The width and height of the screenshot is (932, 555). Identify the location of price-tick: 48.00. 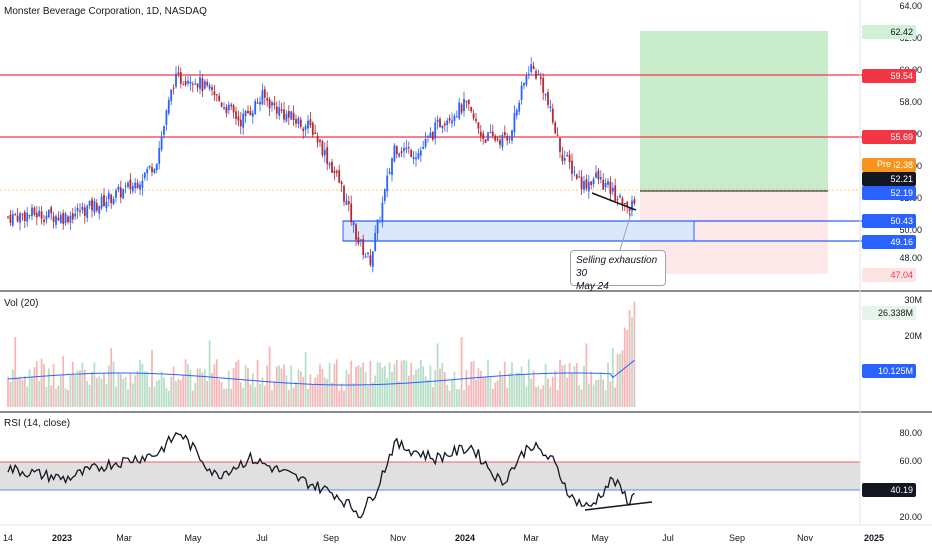
(910, 258).